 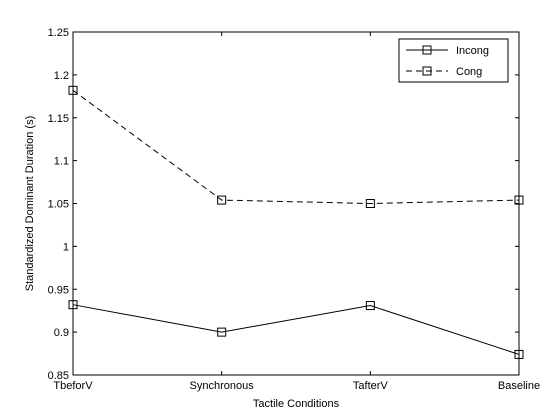 What do you see at coordinates (371, 386) in the screenshot?
I see `x-tick-label: TafterV` at bounding box center [371, 386].